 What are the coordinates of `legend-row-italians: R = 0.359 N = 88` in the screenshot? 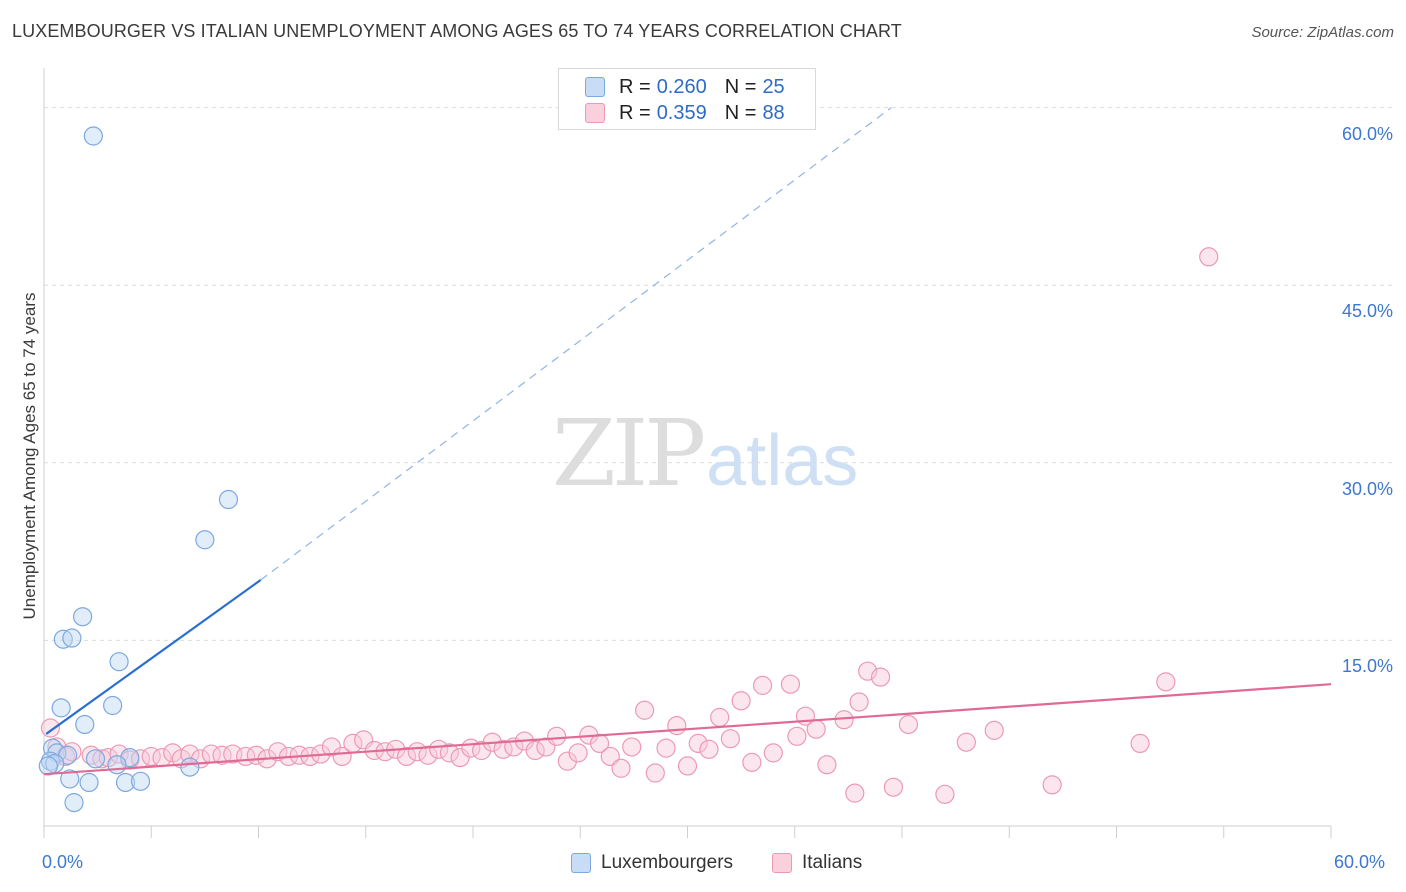 It's located at (685, 113).